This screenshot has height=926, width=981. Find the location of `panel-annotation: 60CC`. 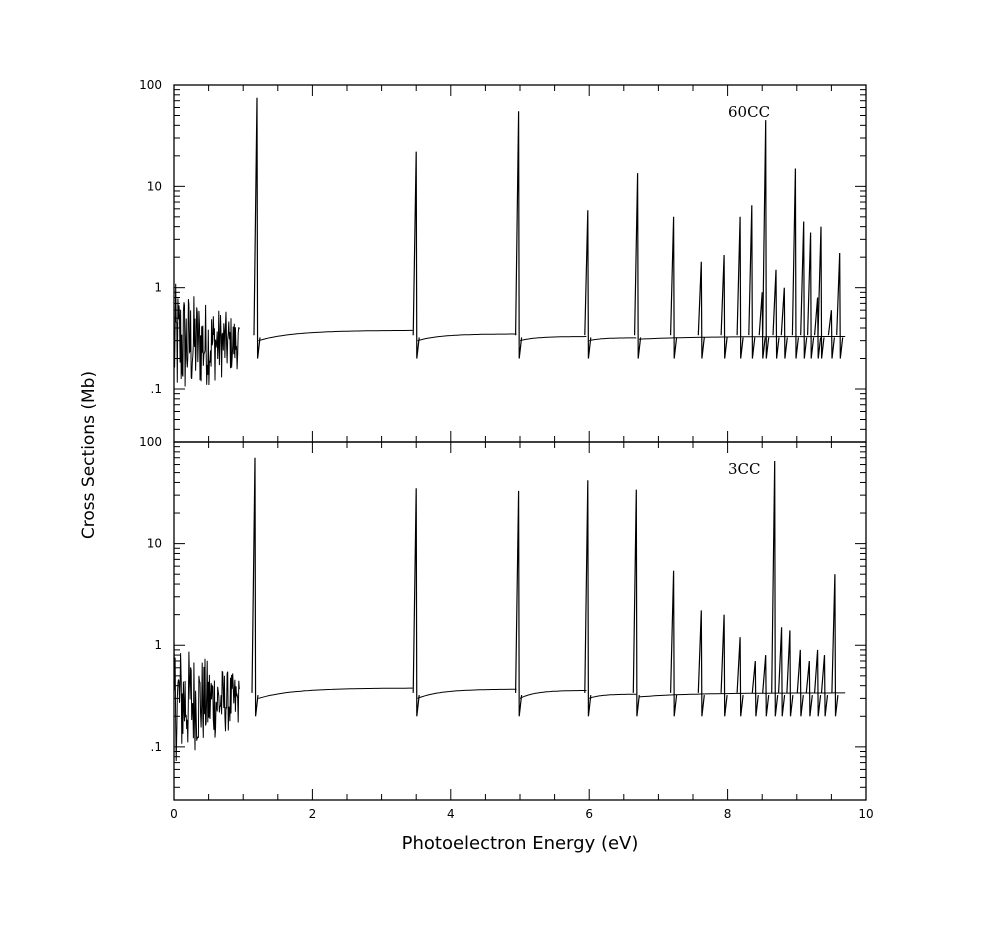

panel-annotation: 60CC is located at coordinates (749, 112).